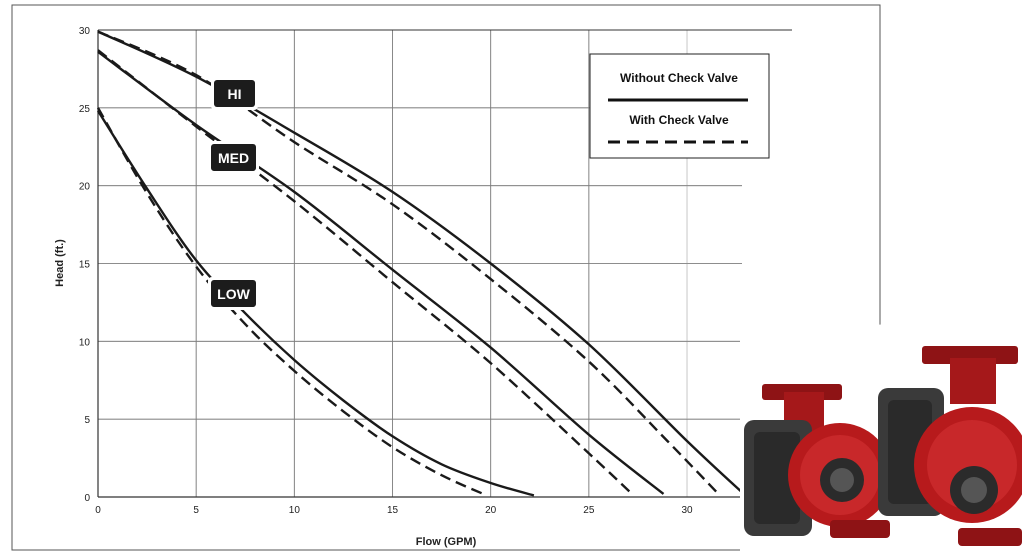 This screenshot has height=555, width=1022. Describe the element at coordinates (589, 510) in the screenshot. I see `x-tick-label-5: 25` at that location.